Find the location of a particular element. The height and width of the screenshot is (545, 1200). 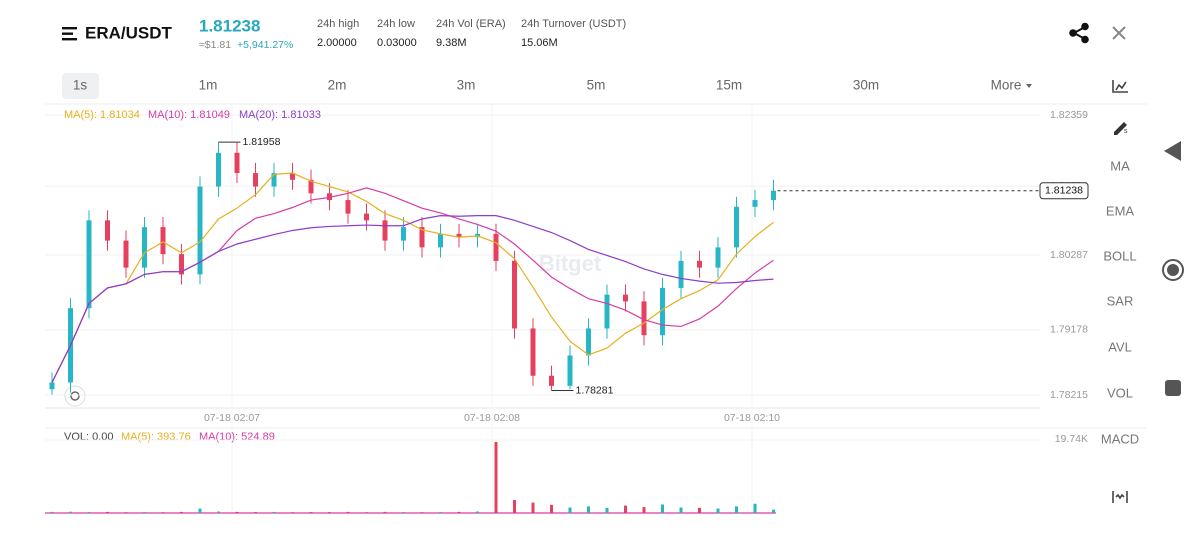

share-icon is located at coordinates (1079, 33).